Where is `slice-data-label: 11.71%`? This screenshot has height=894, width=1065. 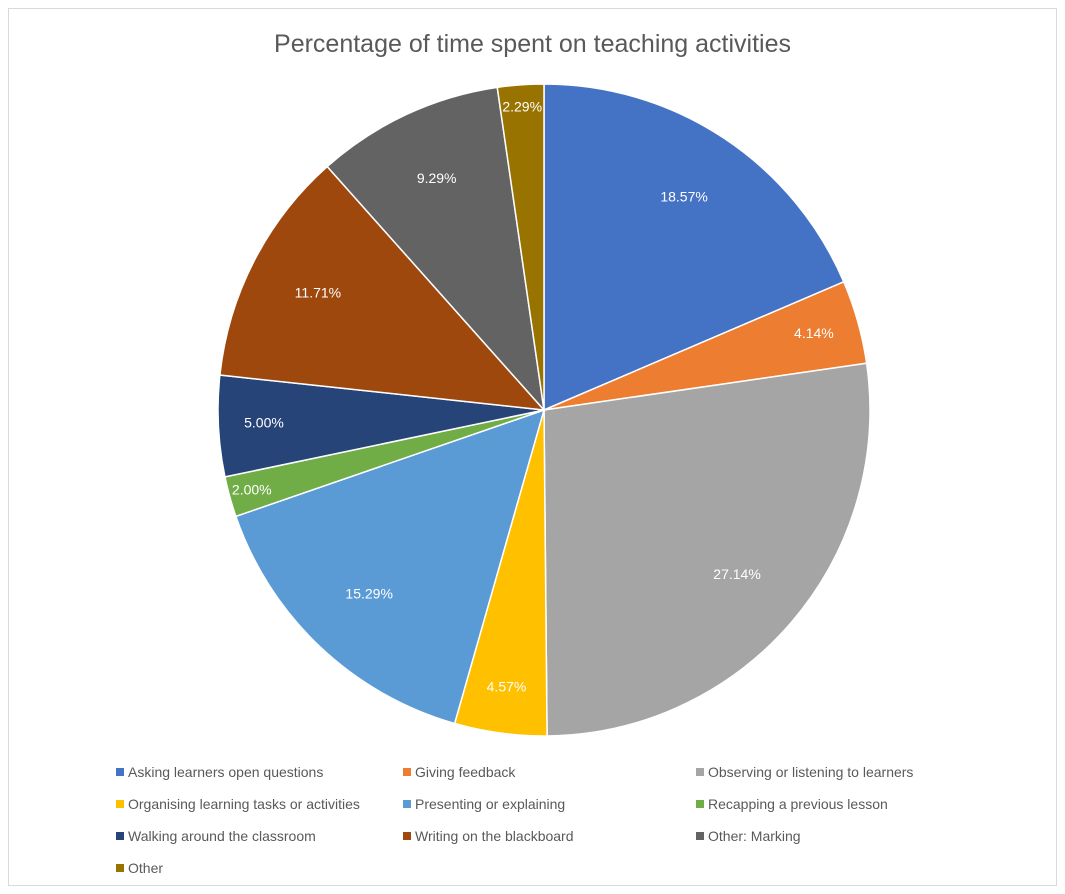 slice-data-label: 11.71% is located at coordinates (318, 292).